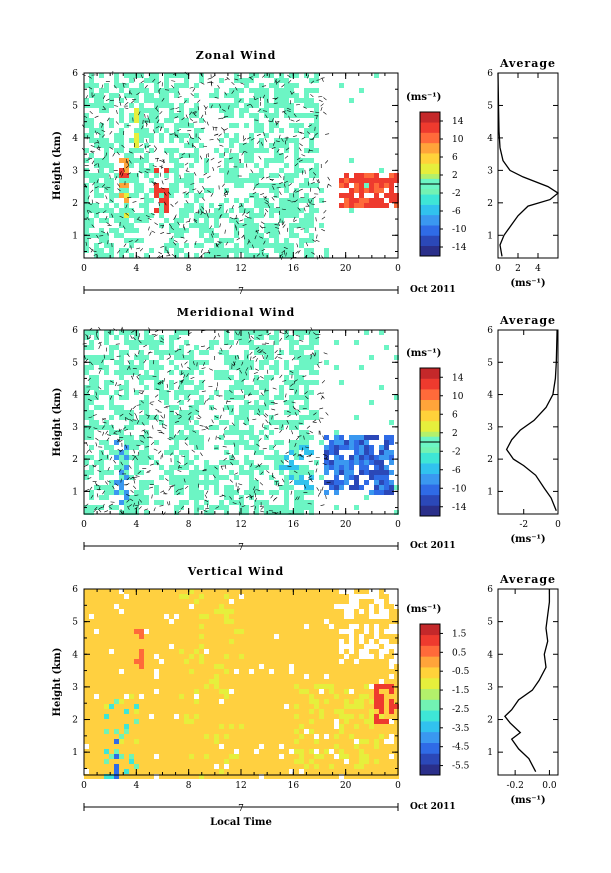 The image size is (611, 873). What do you see at coordinates (461, 748) in the screenshot?
I see `colorbar-tick-label: -4.5` at bounding box center [461, 748].